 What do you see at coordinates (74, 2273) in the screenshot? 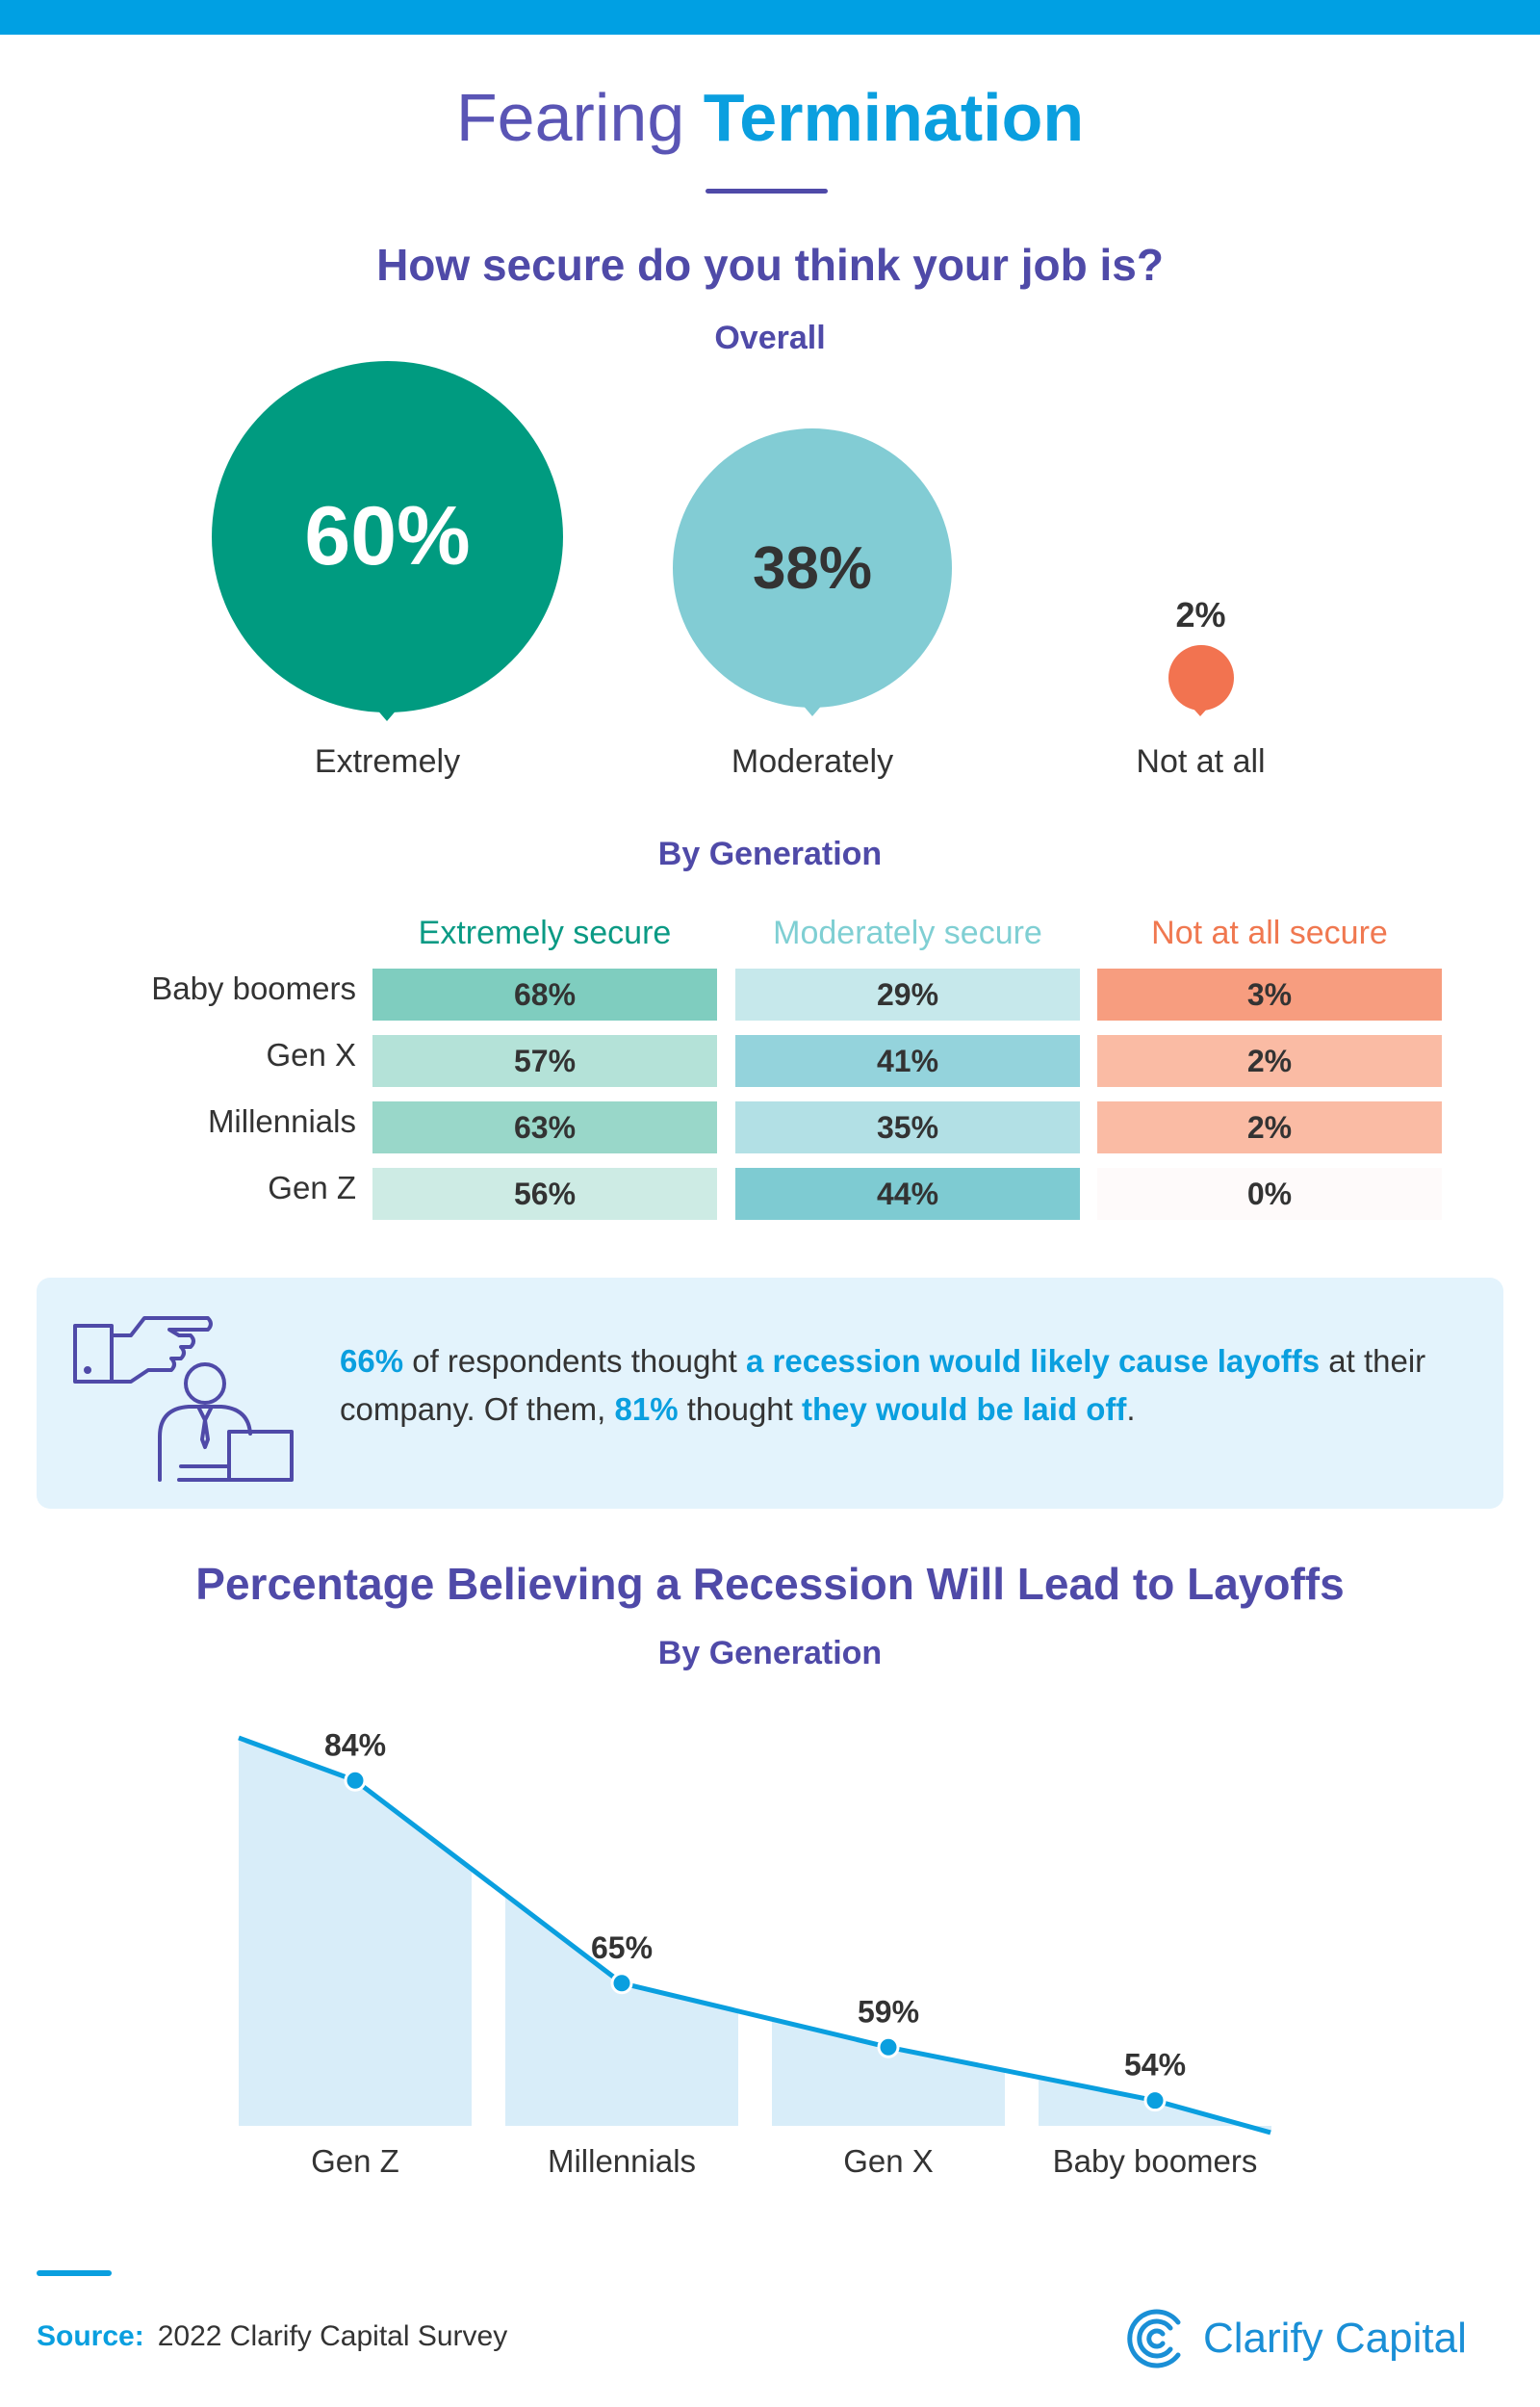
I see `footer-divider` at bounding box center [74, 2273].